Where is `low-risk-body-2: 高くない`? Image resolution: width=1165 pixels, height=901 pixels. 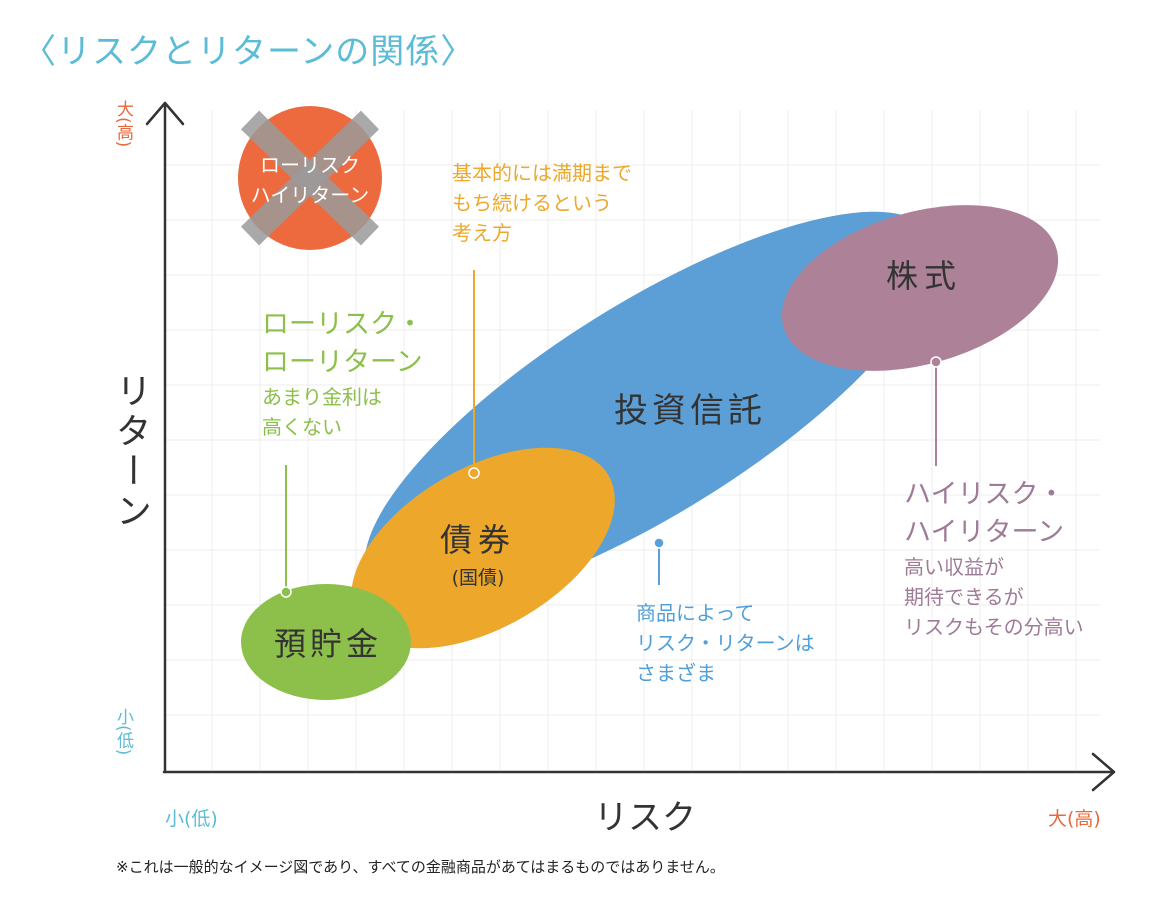 low-risk-body-2: 高くない is located at coordinates (302, 427).